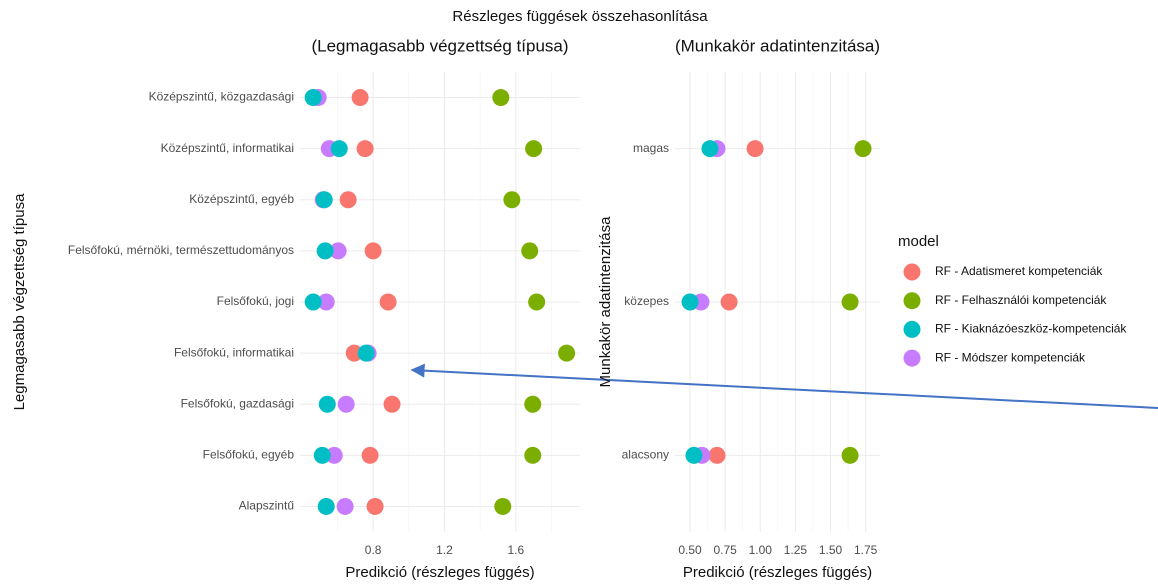 This screenshot has height=585, width=1158. I want to click on y-tick-label: Alapszintű, so click(267, 506).